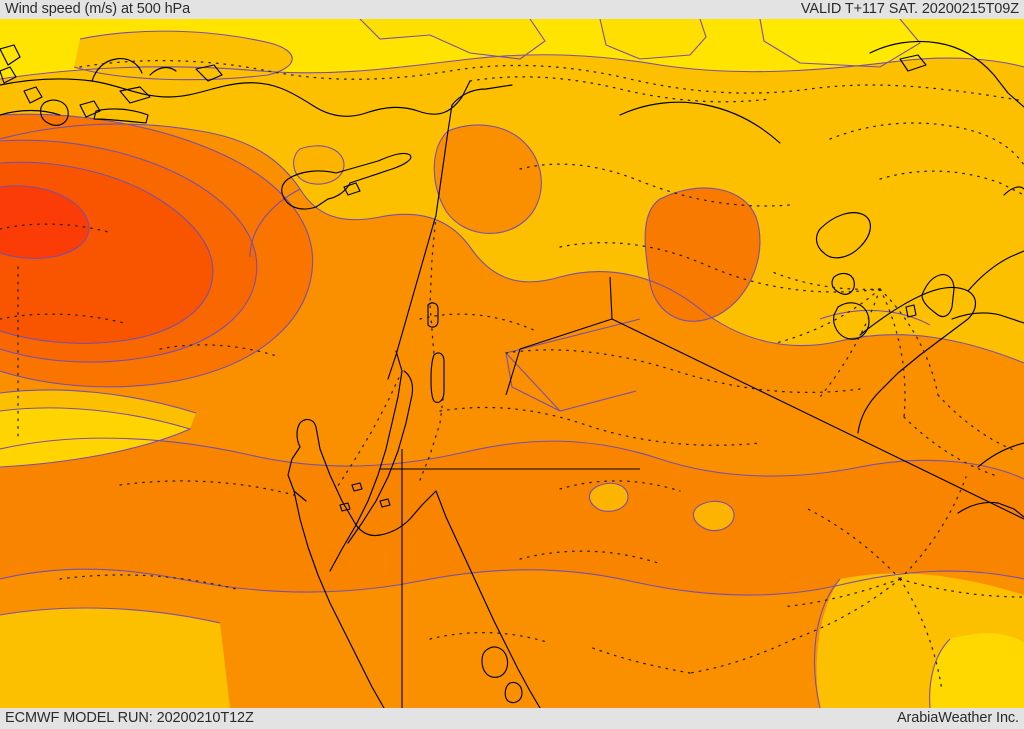  I want to click on border-iraq-saudi-east, so click(951, 484).